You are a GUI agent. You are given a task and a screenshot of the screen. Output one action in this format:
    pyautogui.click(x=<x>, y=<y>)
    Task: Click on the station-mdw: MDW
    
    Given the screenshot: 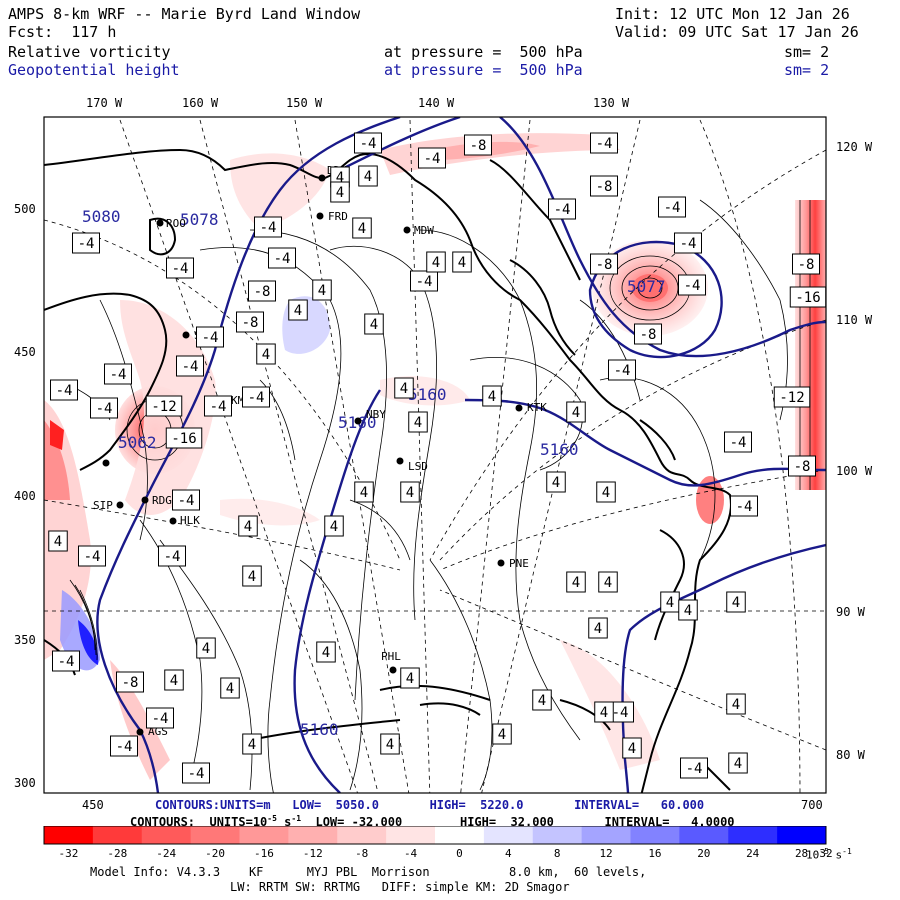 What is the action you would take?
    pyautogui.click(x=418, y=230)
    